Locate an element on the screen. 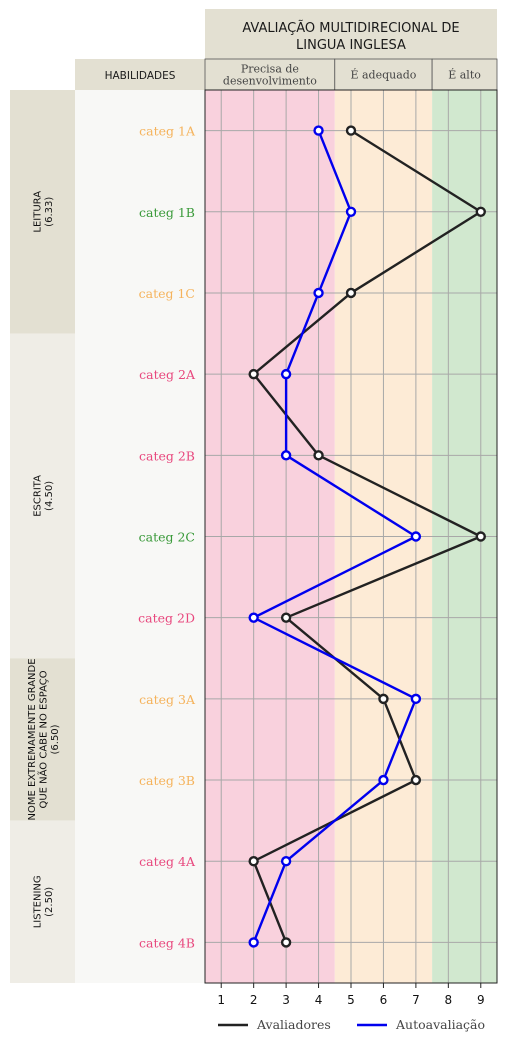 This screenshot has width=506, height=1048. x-axis: 1 2 3 4 5 6 7 8 9 is located at coordinates (351, 995).